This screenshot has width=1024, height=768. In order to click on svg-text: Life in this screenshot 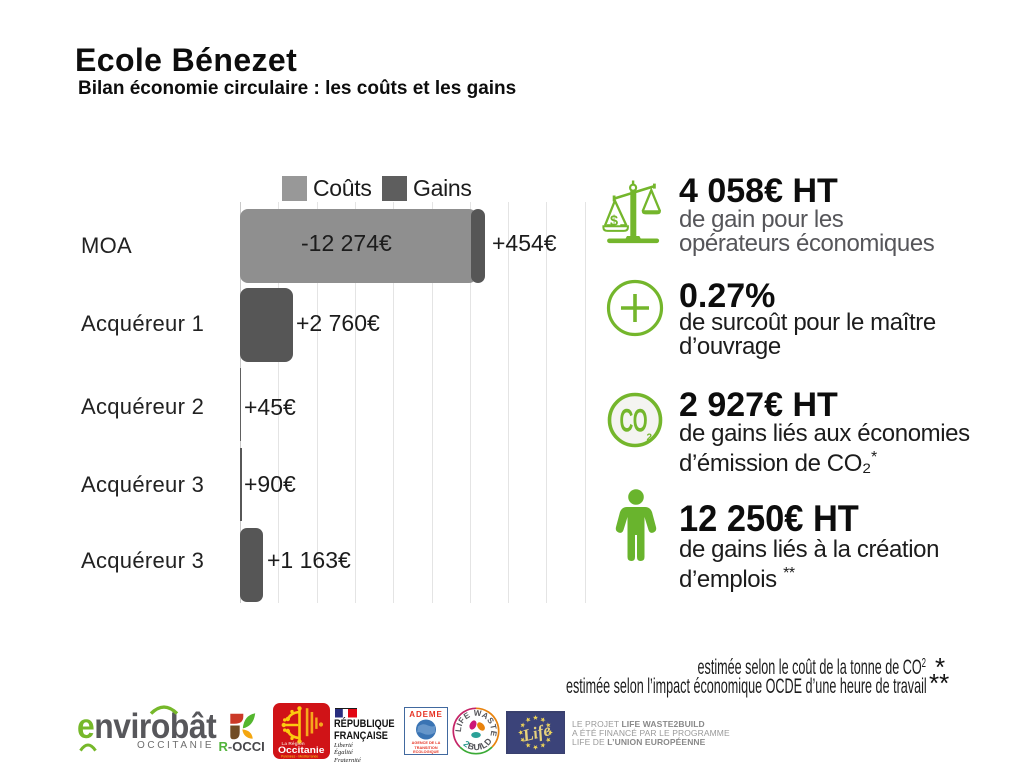, I will do `click(536, 733)`.